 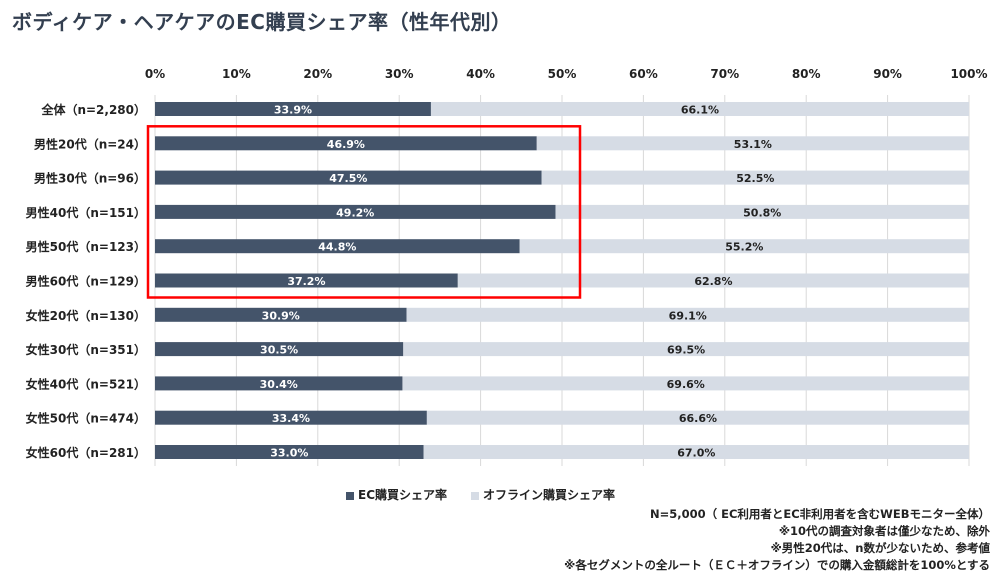 I want to click on category-label: 男性40代（n=151）, so click(x=86, y=212).